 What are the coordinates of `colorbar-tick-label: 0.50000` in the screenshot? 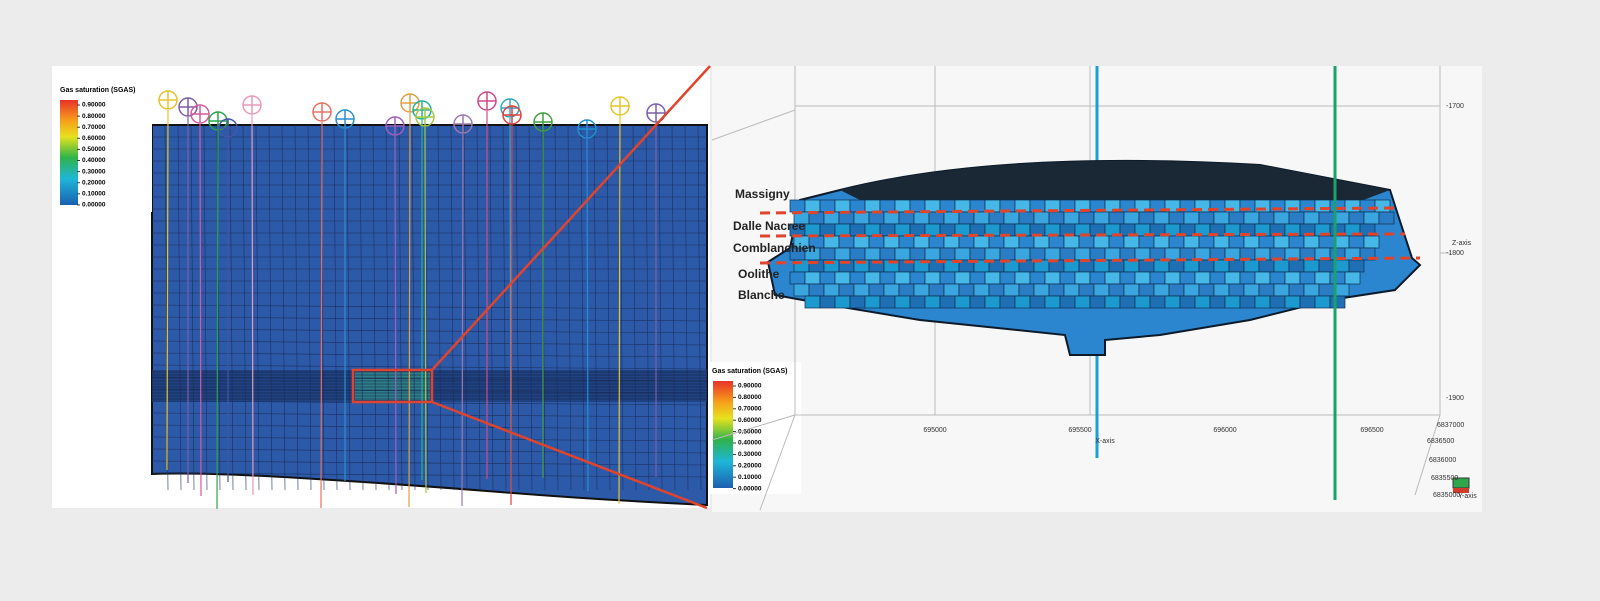 It's located at (750, 431).